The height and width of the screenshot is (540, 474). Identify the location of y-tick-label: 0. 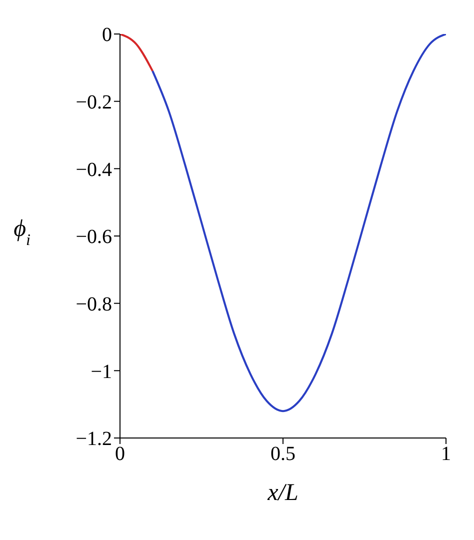
(107, 35).